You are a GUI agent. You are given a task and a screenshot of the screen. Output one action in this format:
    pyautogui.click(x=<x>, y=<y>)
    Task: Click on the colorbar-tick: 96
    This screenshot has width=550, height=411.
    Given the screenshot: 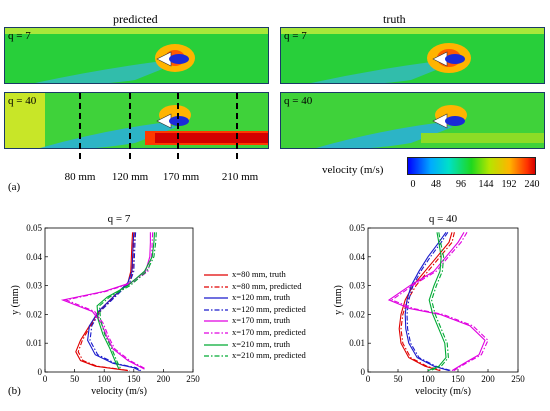 What is the action you would take?
    pyautogui.click(x=461, y=184)
    